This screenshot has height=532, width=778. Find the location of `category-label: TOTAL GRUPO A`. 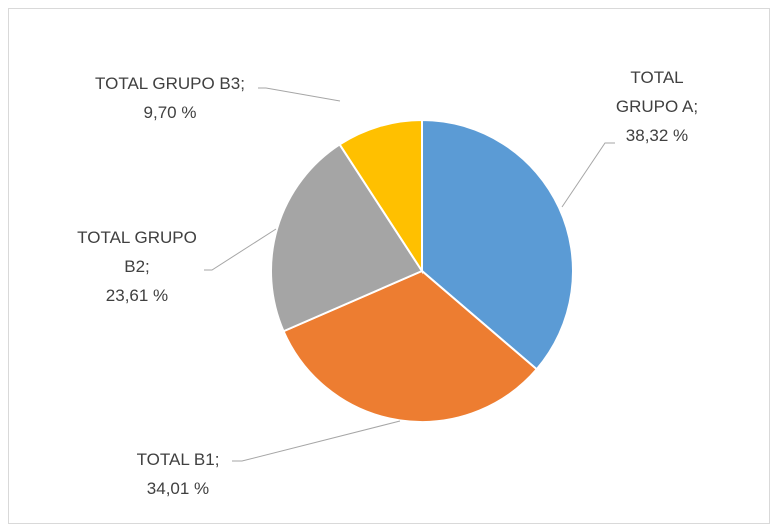

category-label: TOTAL GRUPO A is located at coordinates (654, 92).